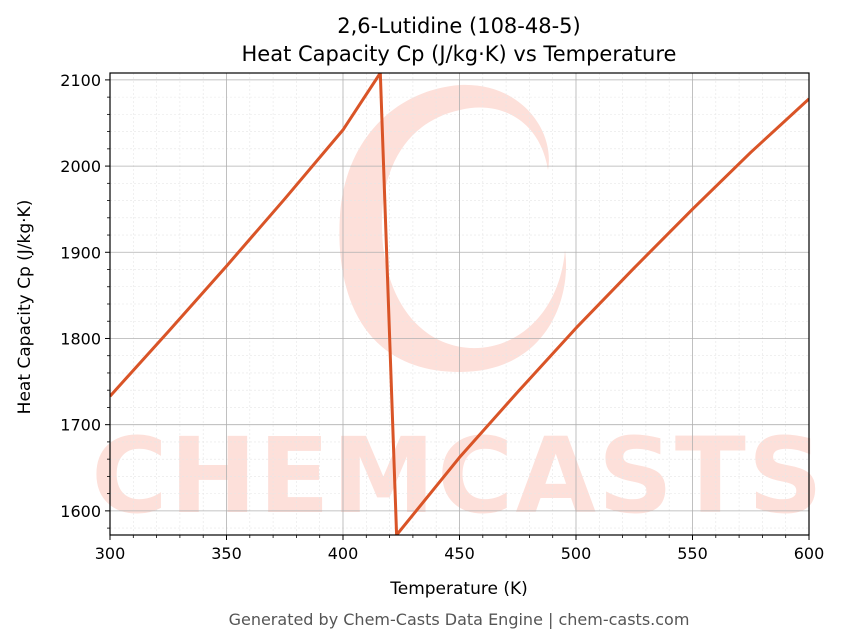 The image size is (843, 644). What do you see at coordinates (459, 553) in the screenshot?
I see `x-tick-label: 450` at bounding box center [459, 553].